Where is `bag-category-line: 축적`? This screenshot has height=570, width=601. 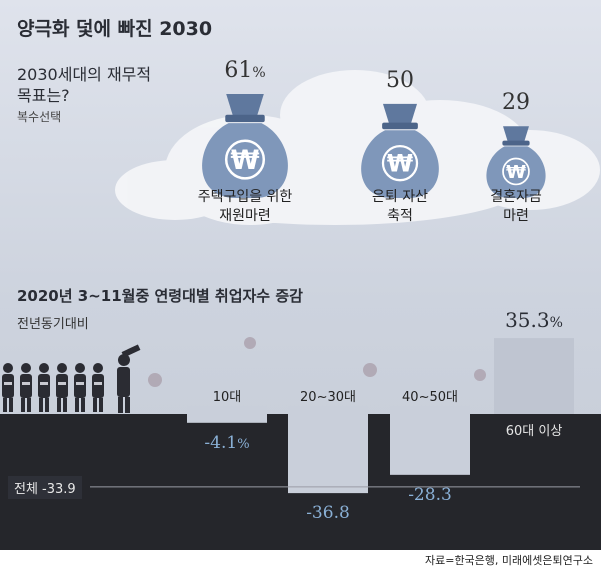
bag-category-line: 축적 is located at coordinates (400, 216).